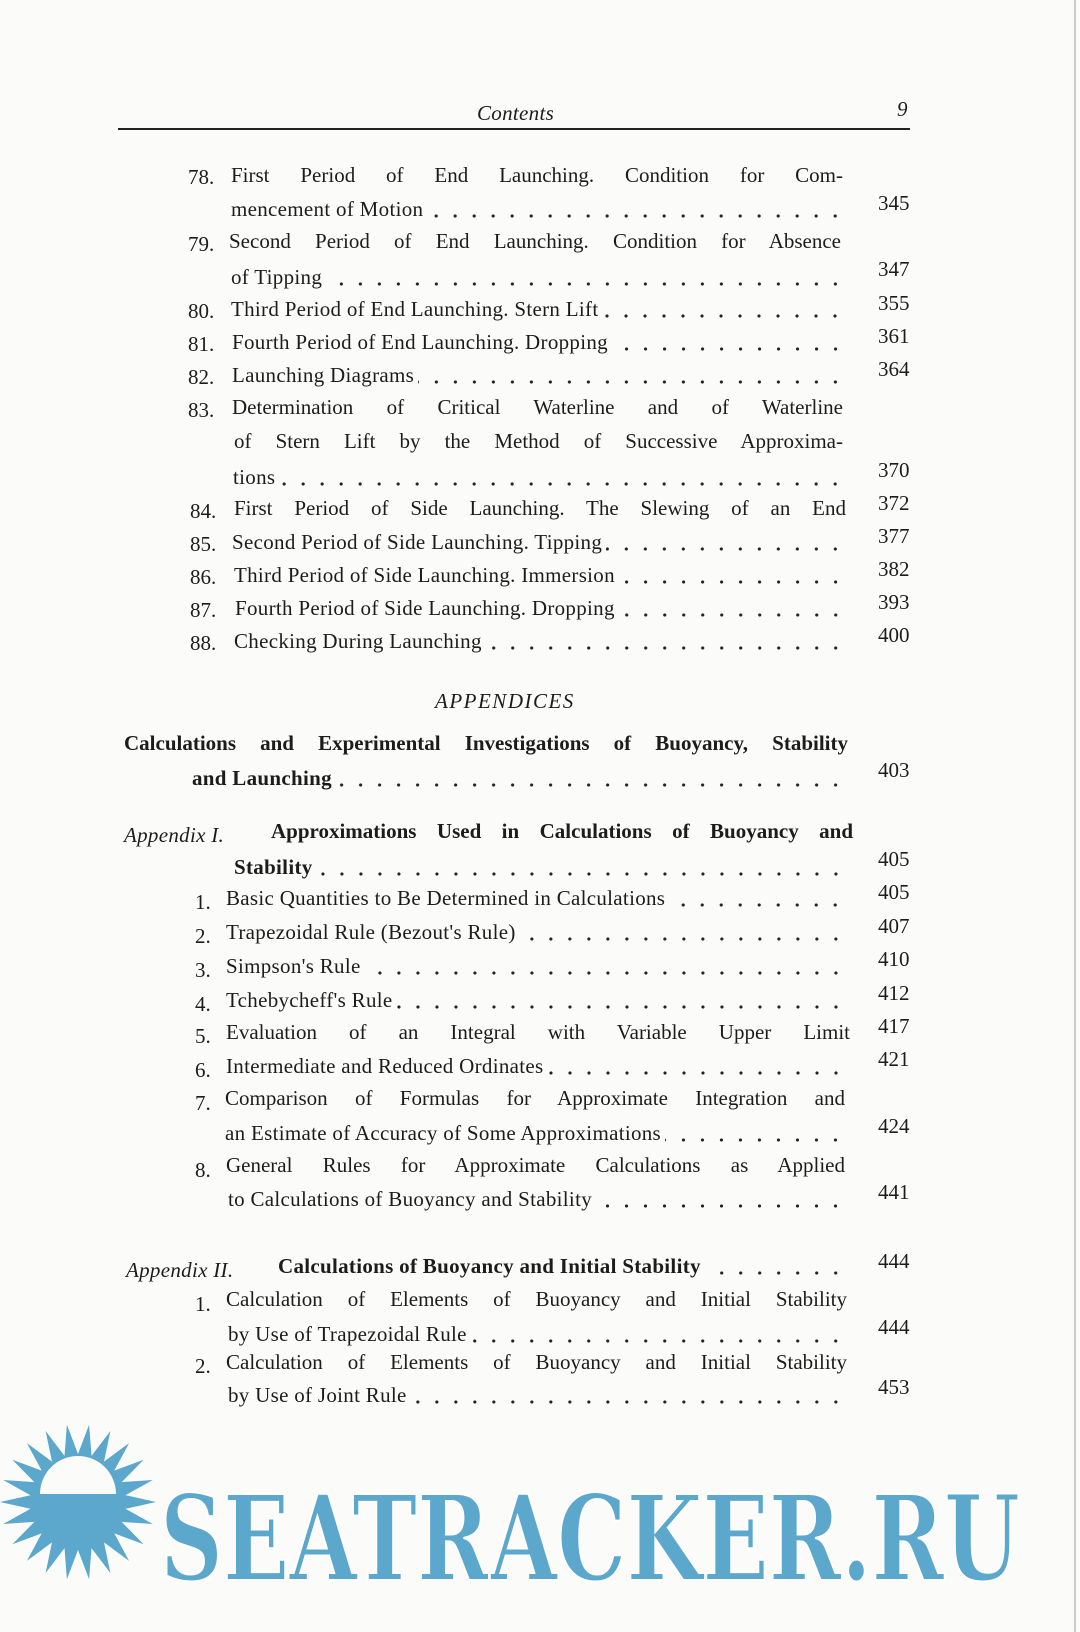 Image resolution: width=1080 pixels, height=1632 pixels. What do you see at coordinates (327, 209) in the screenshot?
I see `entry-text: mencement of Motion` at bounding box center [327, 209].